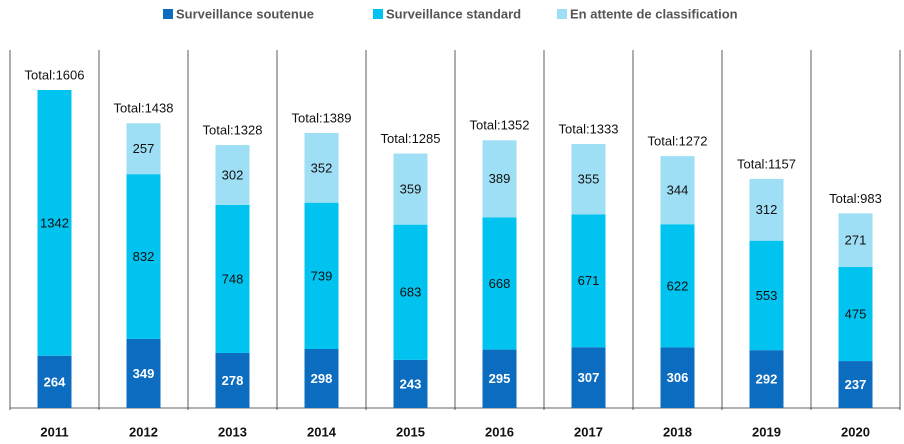  I want to click on data-label: 292, so click(767, 379).